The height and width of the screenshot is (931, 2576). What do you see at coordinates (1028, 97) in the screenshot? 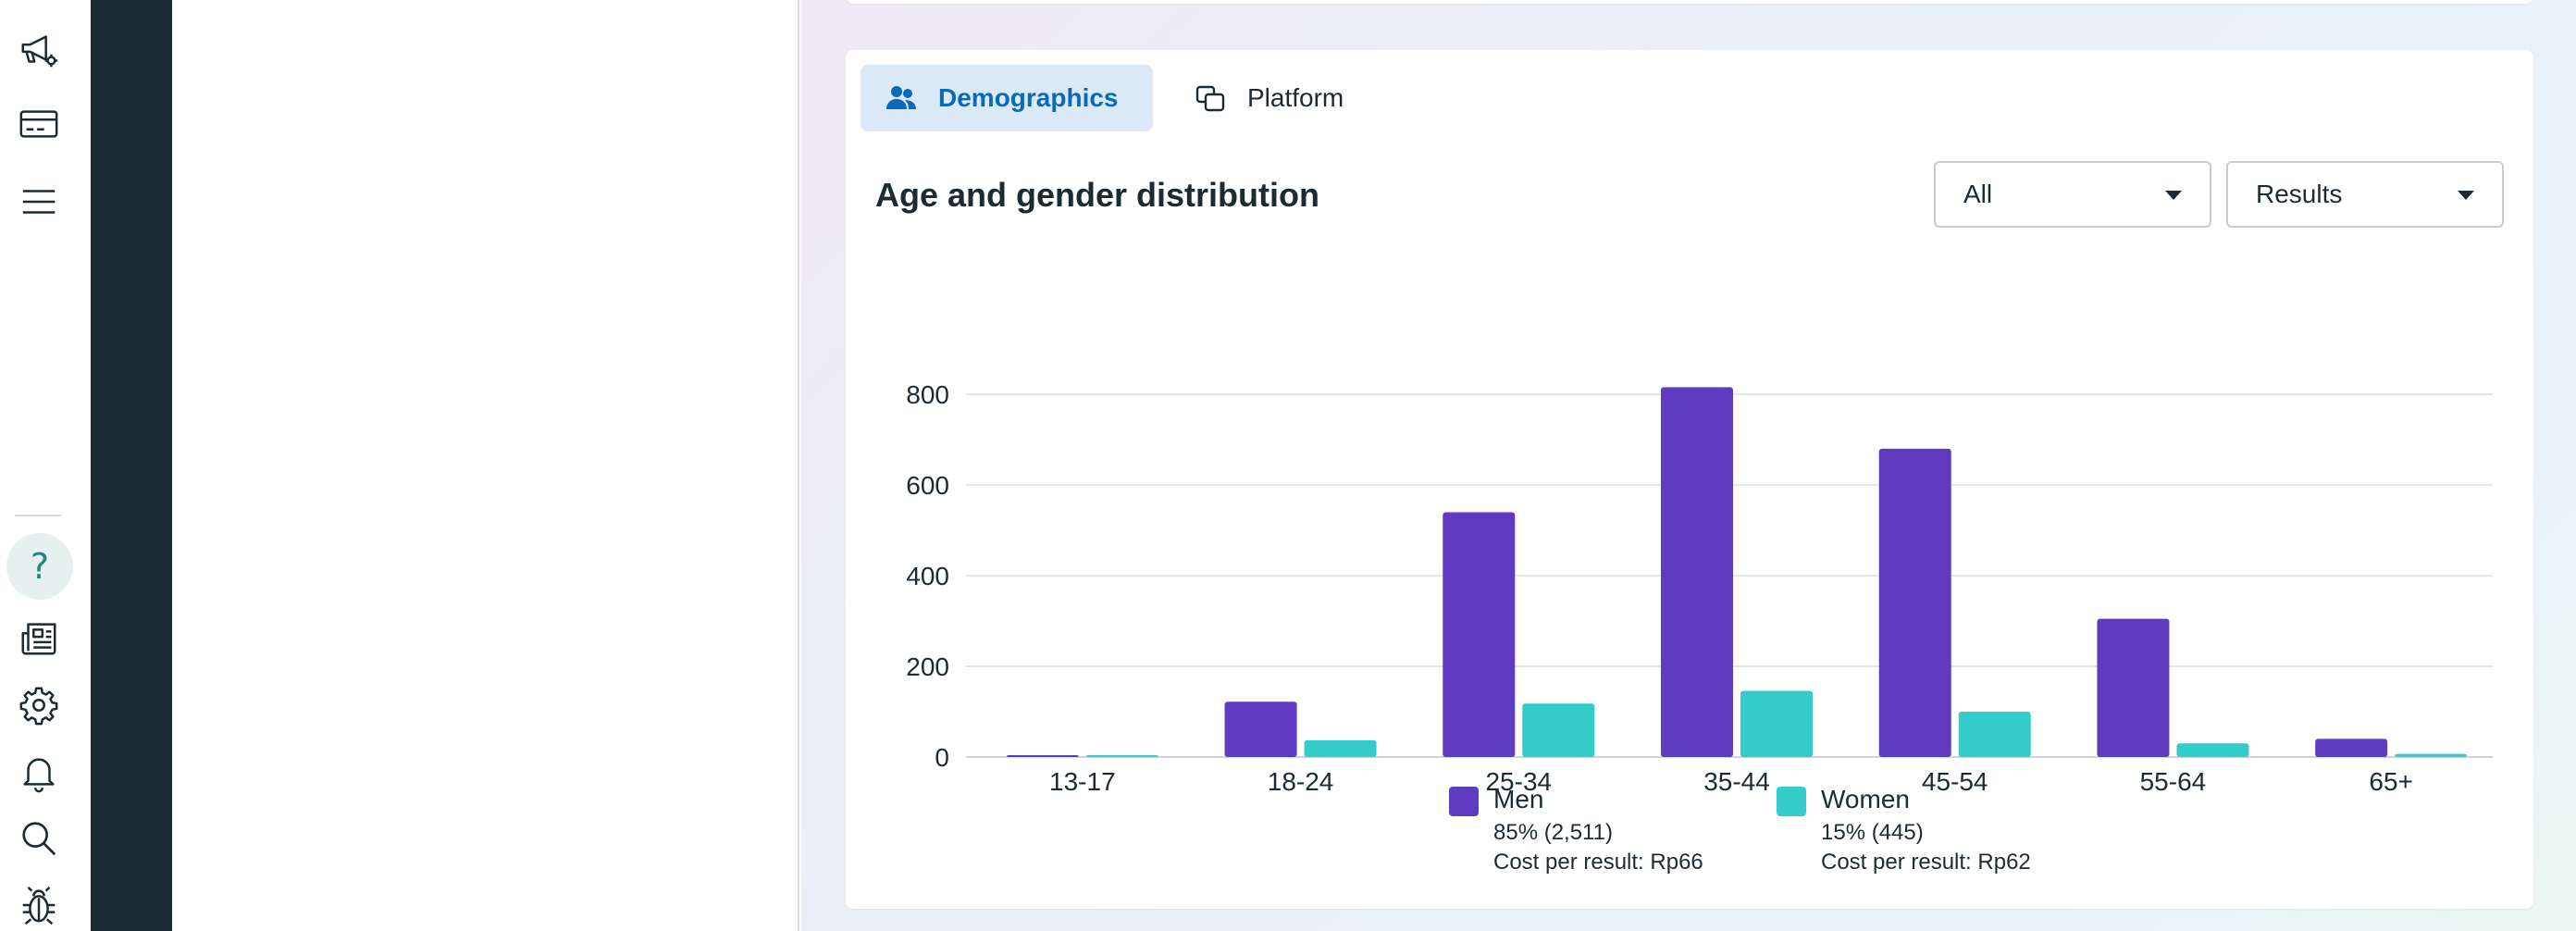
I see `tab-demographics-label: Demographics` at bounding box center [1028, 97].